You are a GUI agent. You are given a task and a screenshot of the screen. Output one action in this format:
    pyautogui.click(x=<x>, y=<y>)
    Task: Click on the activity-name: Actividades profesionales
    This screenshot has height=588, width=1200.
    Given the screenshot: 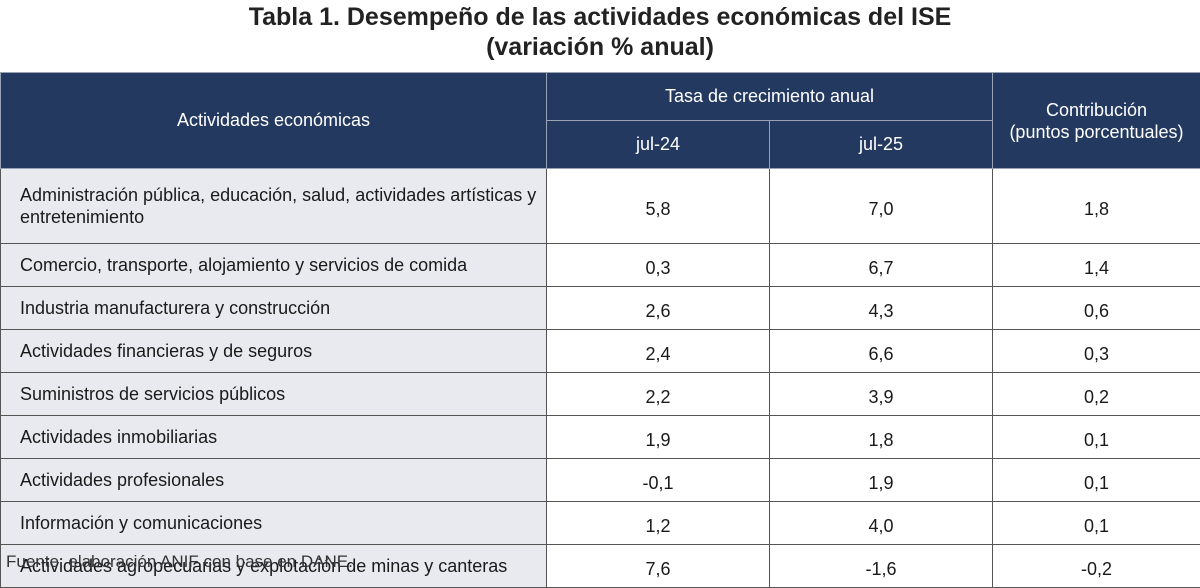 What is the action you would take?
    pyautogui.click(x=274, y=480)
    